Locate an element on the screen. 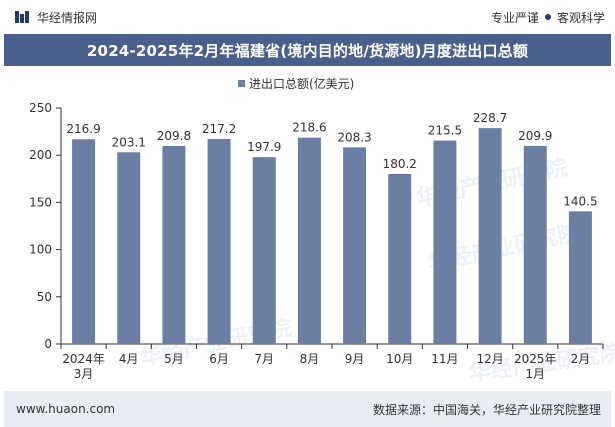 This screenshot has height=427, width=615. x-tick-label-line: 10月 is located at coordinates (399, 359).